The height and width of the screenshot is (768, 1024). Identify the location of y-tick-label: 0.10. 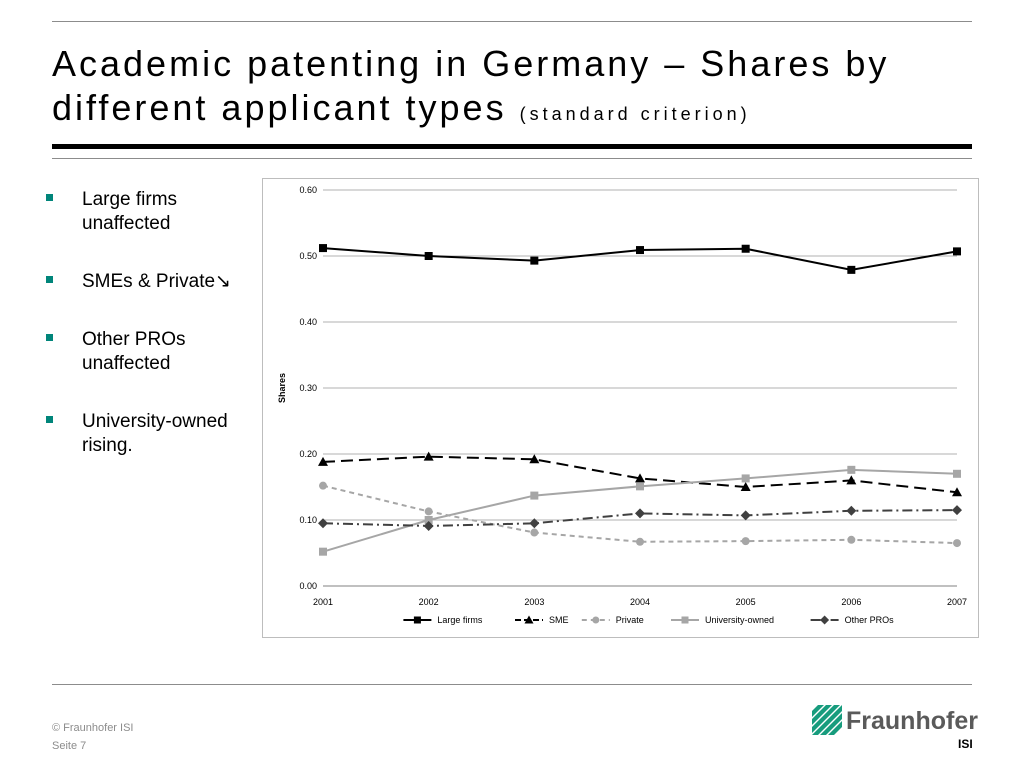
(308, 520).